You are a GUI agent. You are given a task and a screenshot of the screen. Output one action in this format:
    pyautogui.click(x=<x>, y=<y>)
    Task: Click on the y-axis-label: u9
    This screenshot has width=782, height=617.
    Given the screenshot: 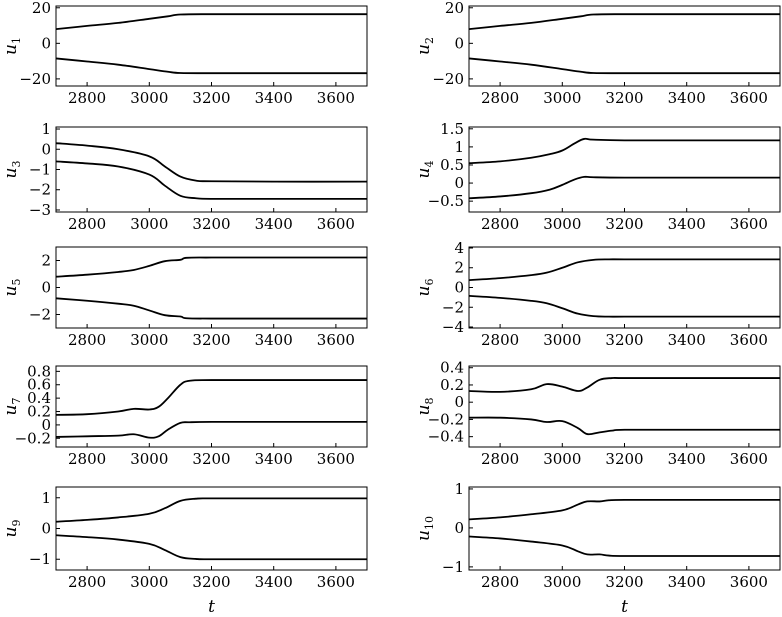 What is the action you would take?
    pyautogui.click(x=12, y=529)
    